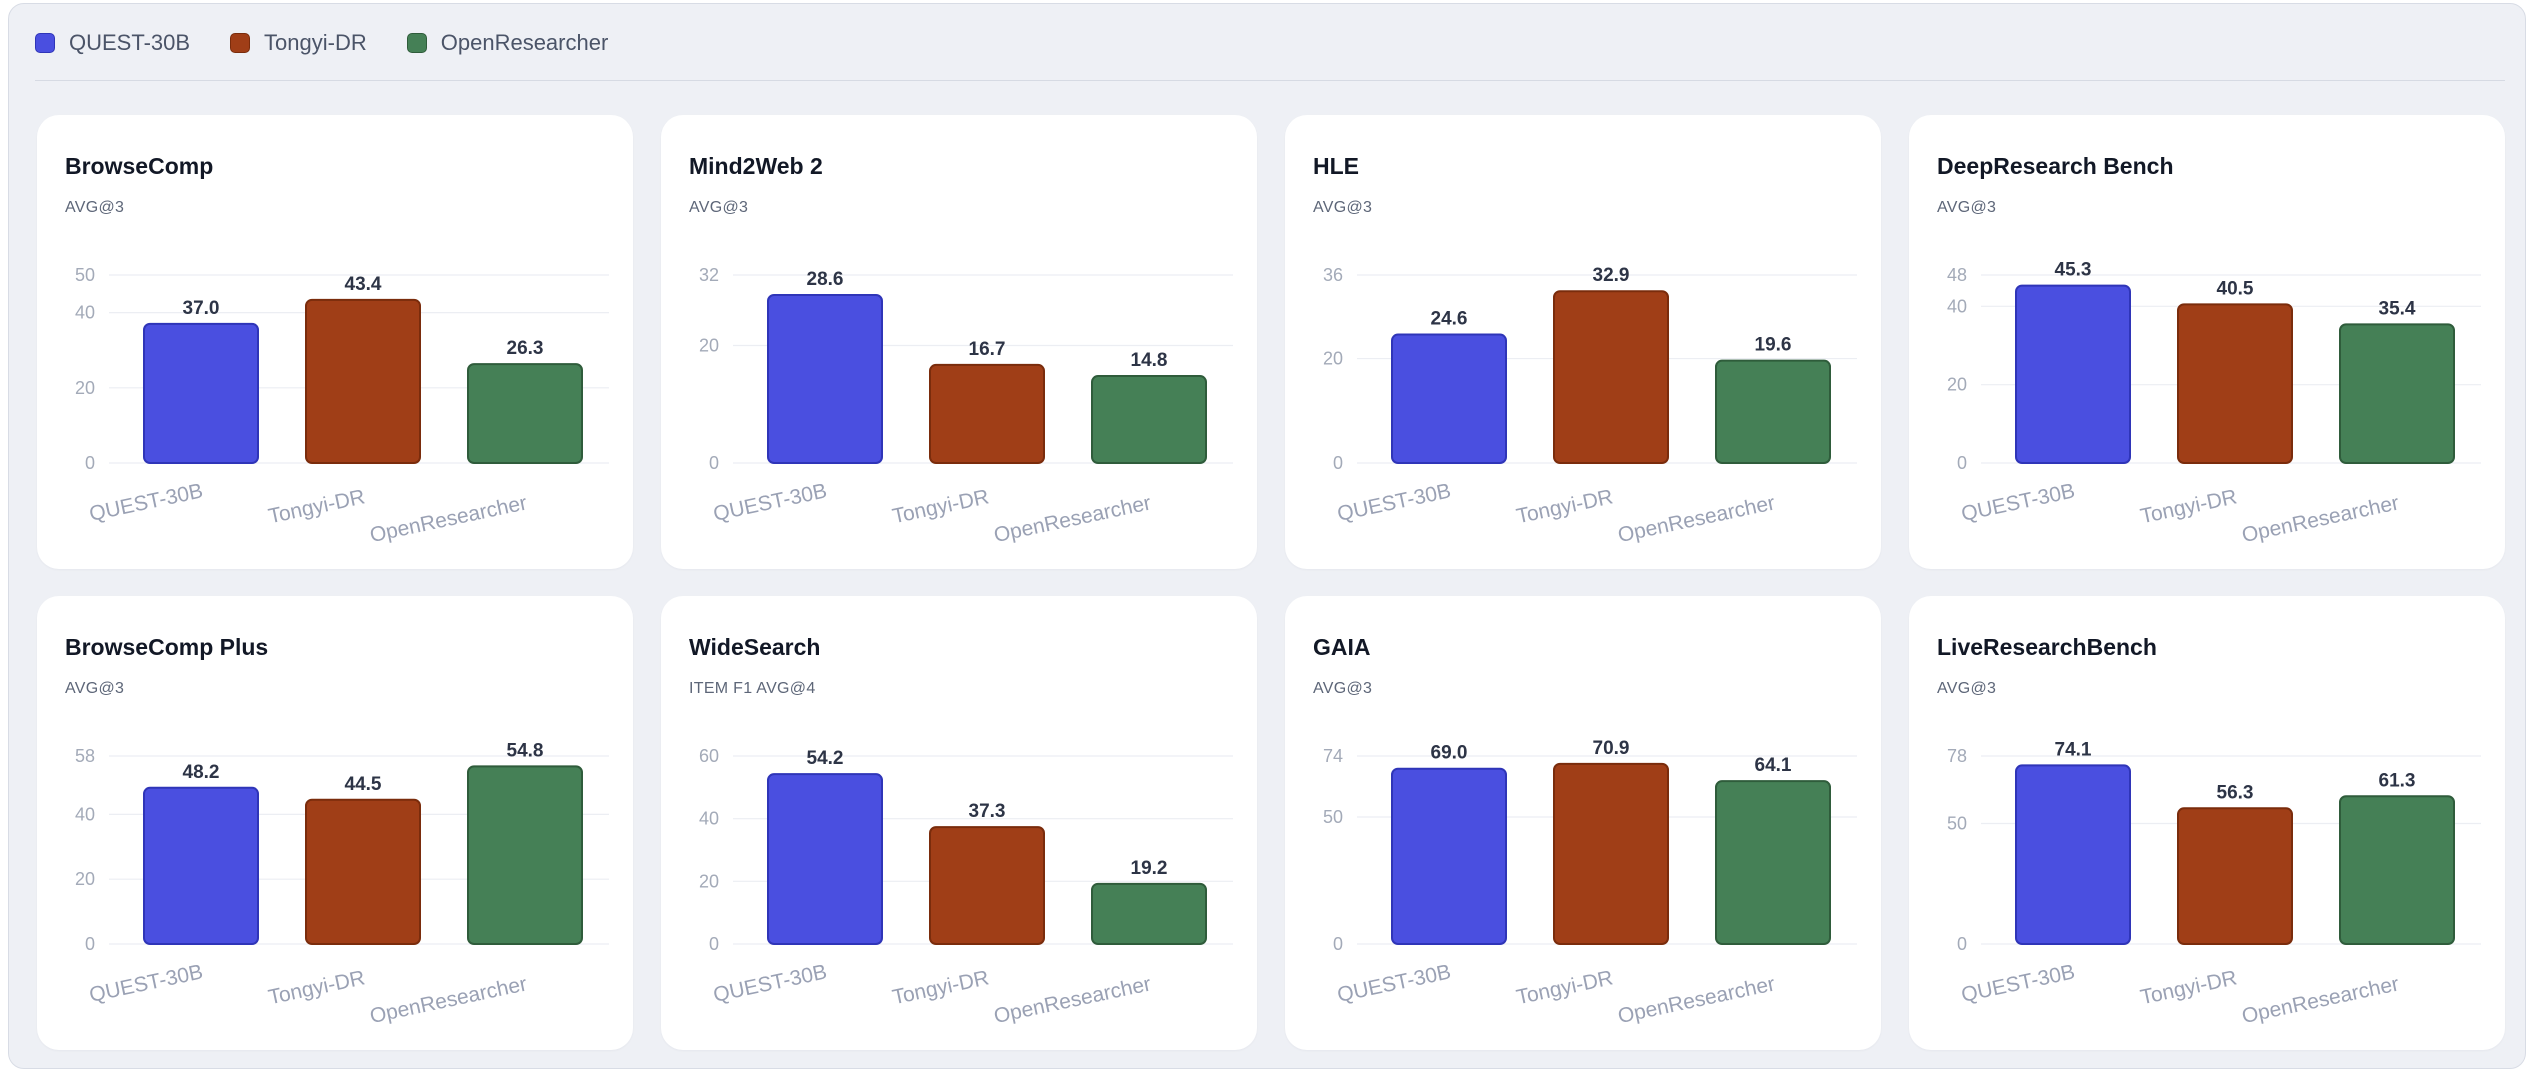 Image resolution: width=2534 pixels, height=1074 pixels. I want to click on y-tick-label: 78, so click(1957, 756).